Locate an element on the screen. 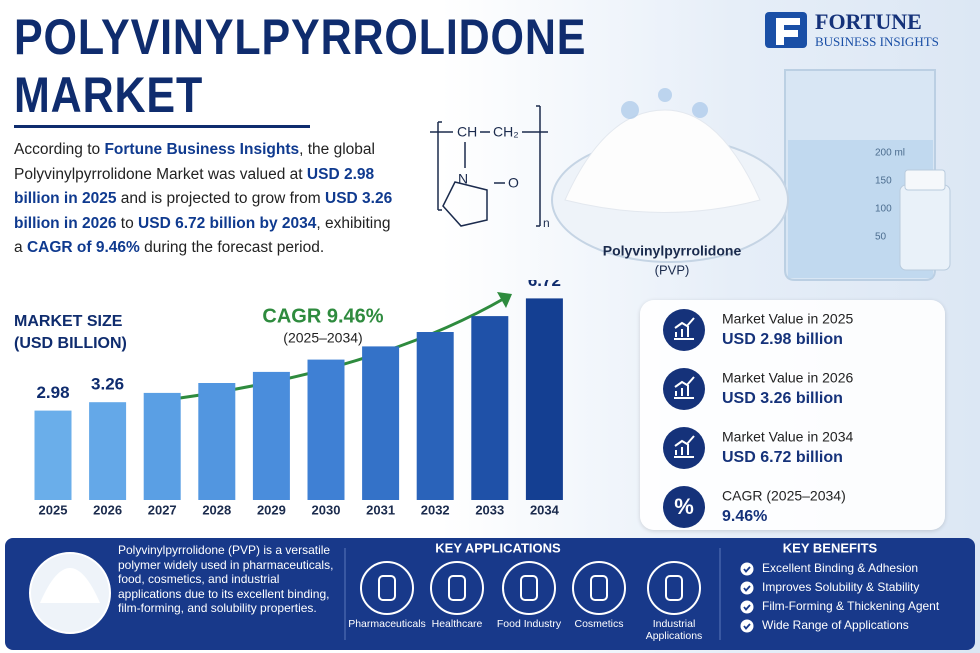  beaker-mark: 200 ml is located at coordinates (890, 153).